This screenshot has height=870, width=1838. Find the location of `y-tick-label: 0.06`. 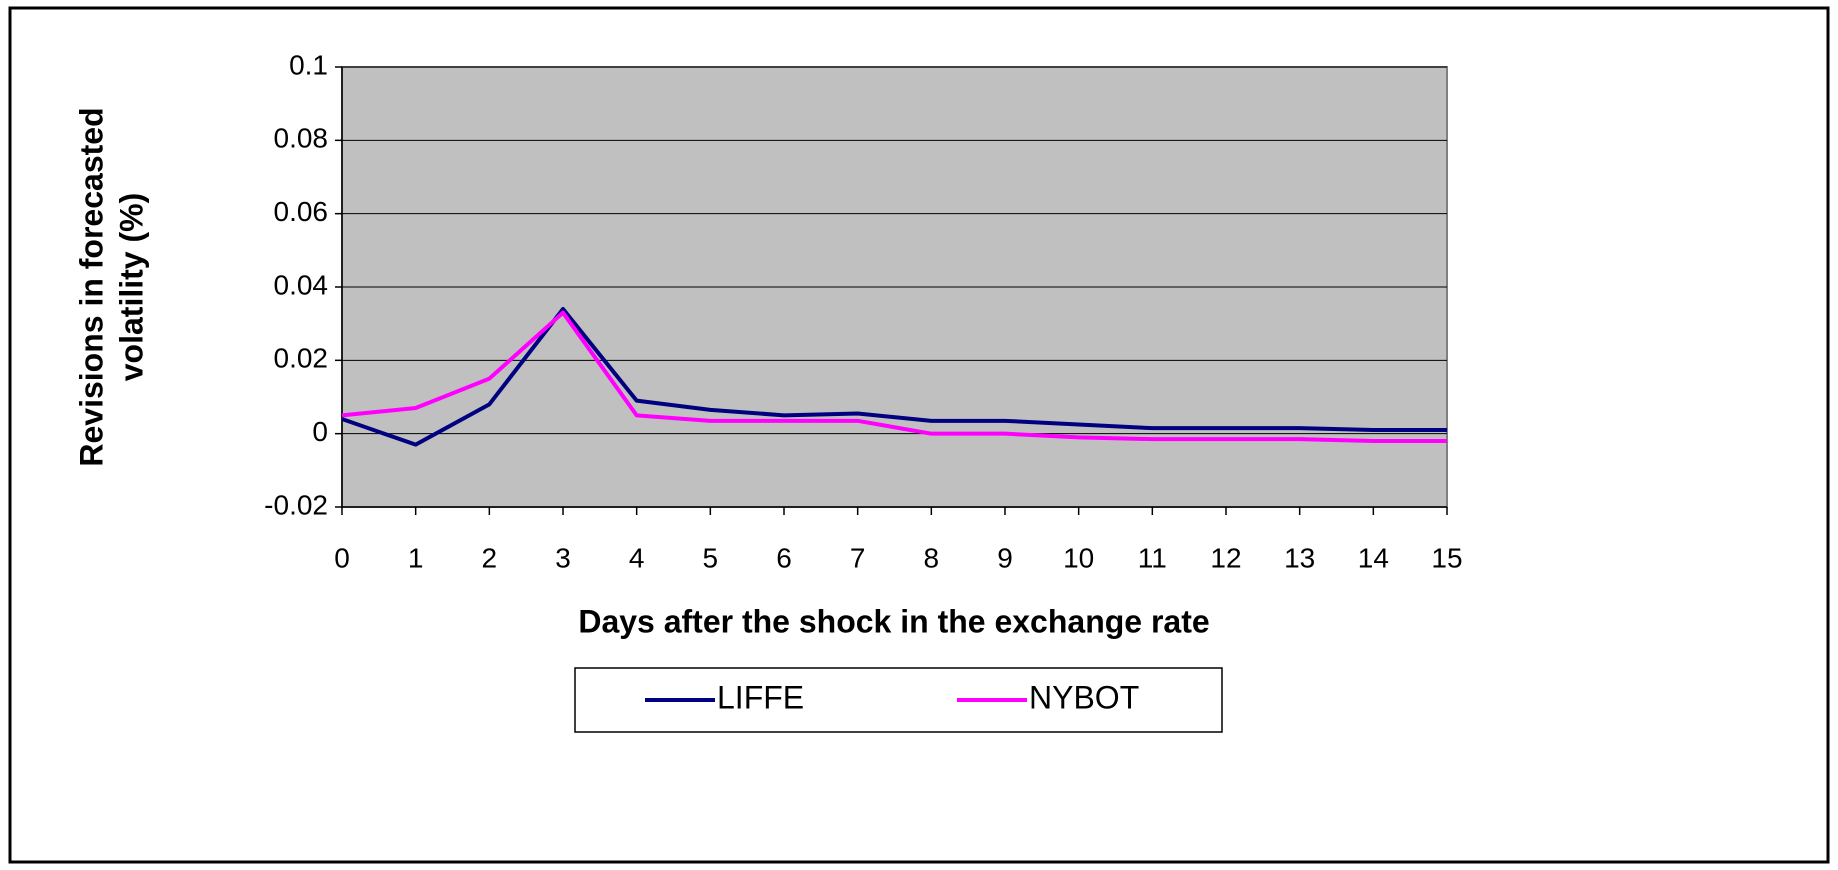

y-tick-label: 0.06 is located at coordinates (301, 211).